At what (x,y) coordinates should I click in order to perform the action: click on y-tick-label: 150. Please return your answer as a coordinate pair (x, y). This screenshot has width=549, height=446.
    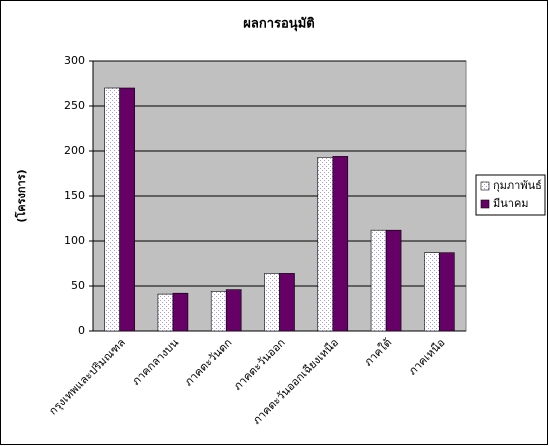
    Looking at the image, I should click on (74, 195).